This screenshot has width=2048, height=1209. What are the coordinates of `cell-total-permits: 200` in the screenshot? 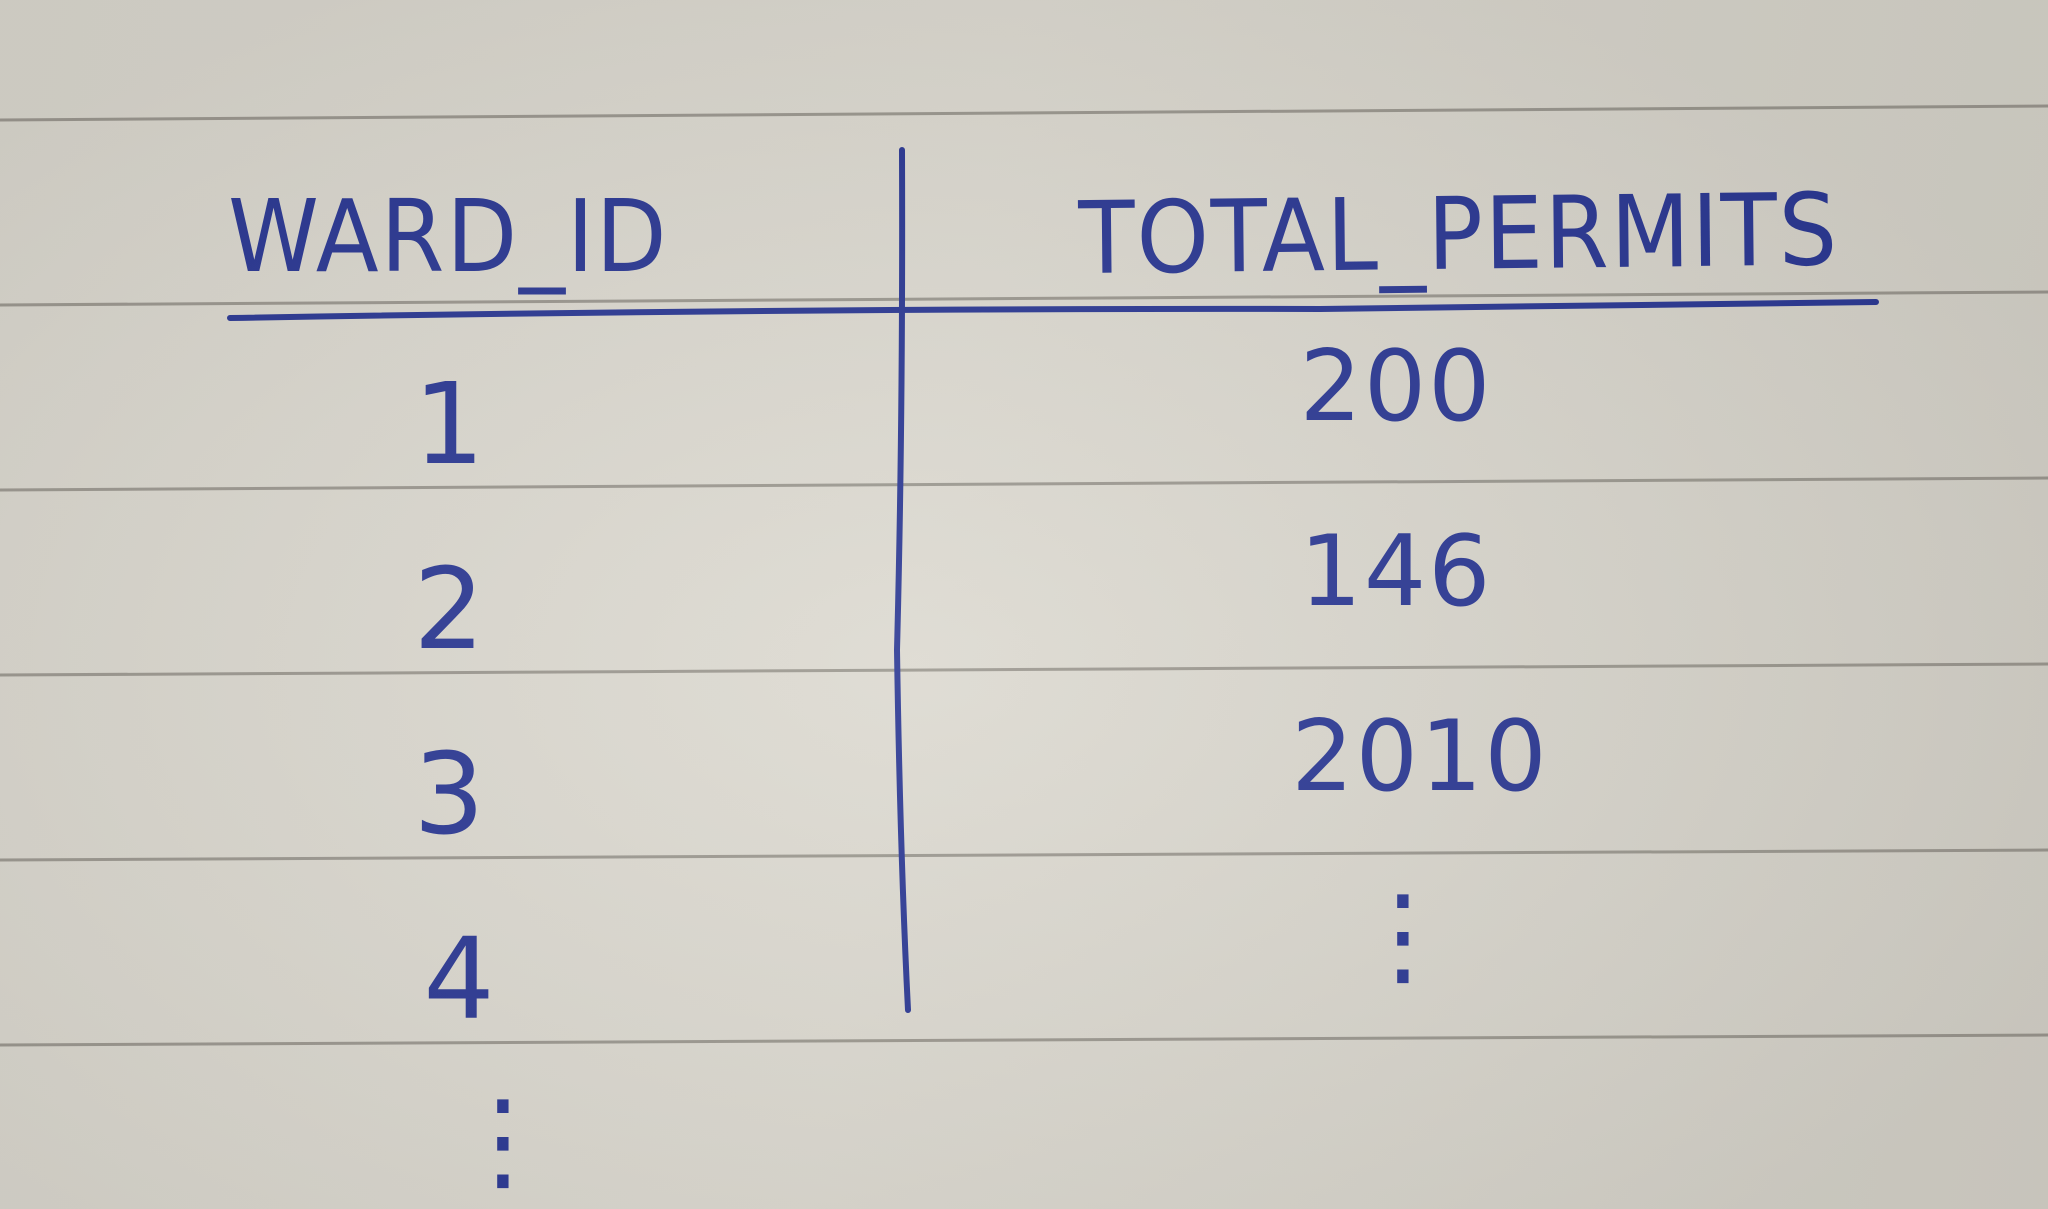 It's located at (1396, 387).